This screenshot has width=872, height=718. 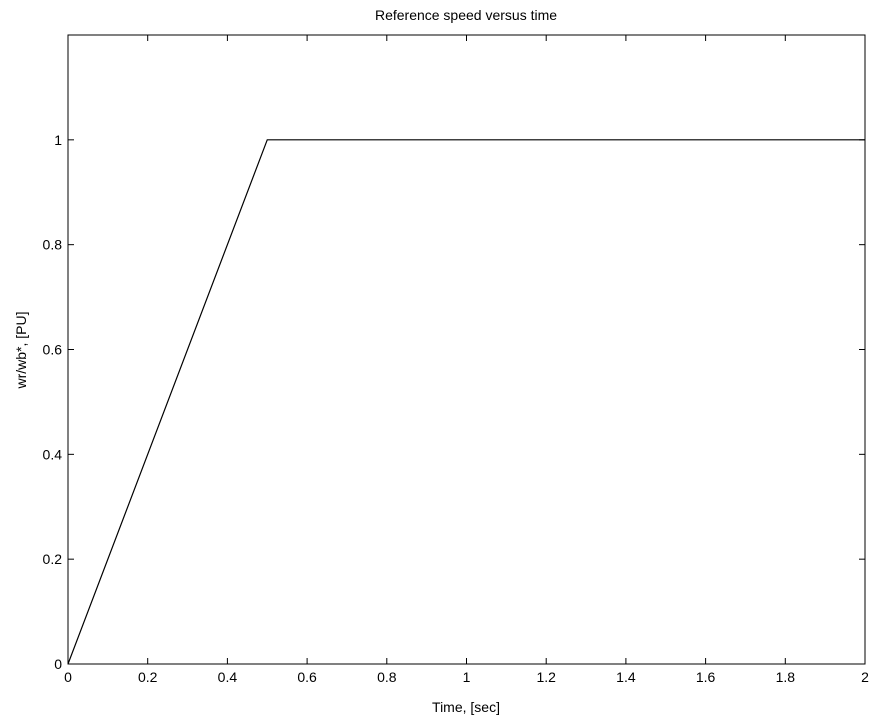 What do you see at coordinates (53, 350) in the screenshot?
I see `y-tick-label: 0.6` at bounding box center [53, 350].